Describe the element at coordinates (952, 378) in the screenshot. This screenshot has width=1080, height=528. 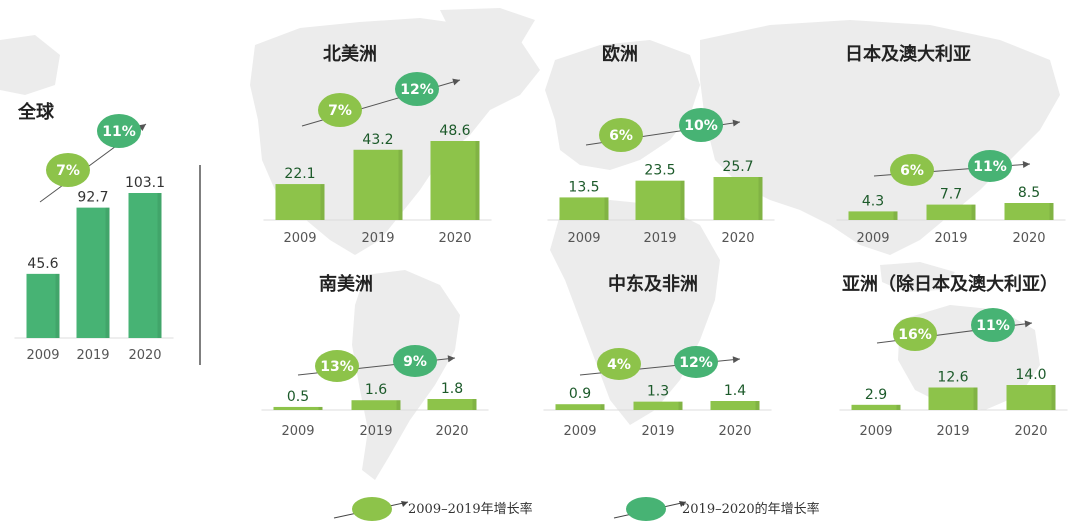
I see `value-label-2019: 12.6` at that location.